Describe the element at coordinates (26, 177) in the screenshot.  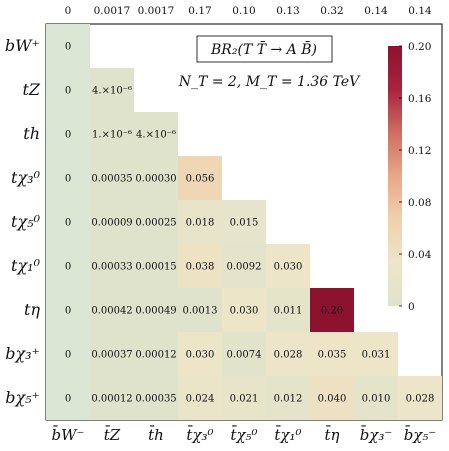
I see `row-label: tχ₃⁰` at that location.